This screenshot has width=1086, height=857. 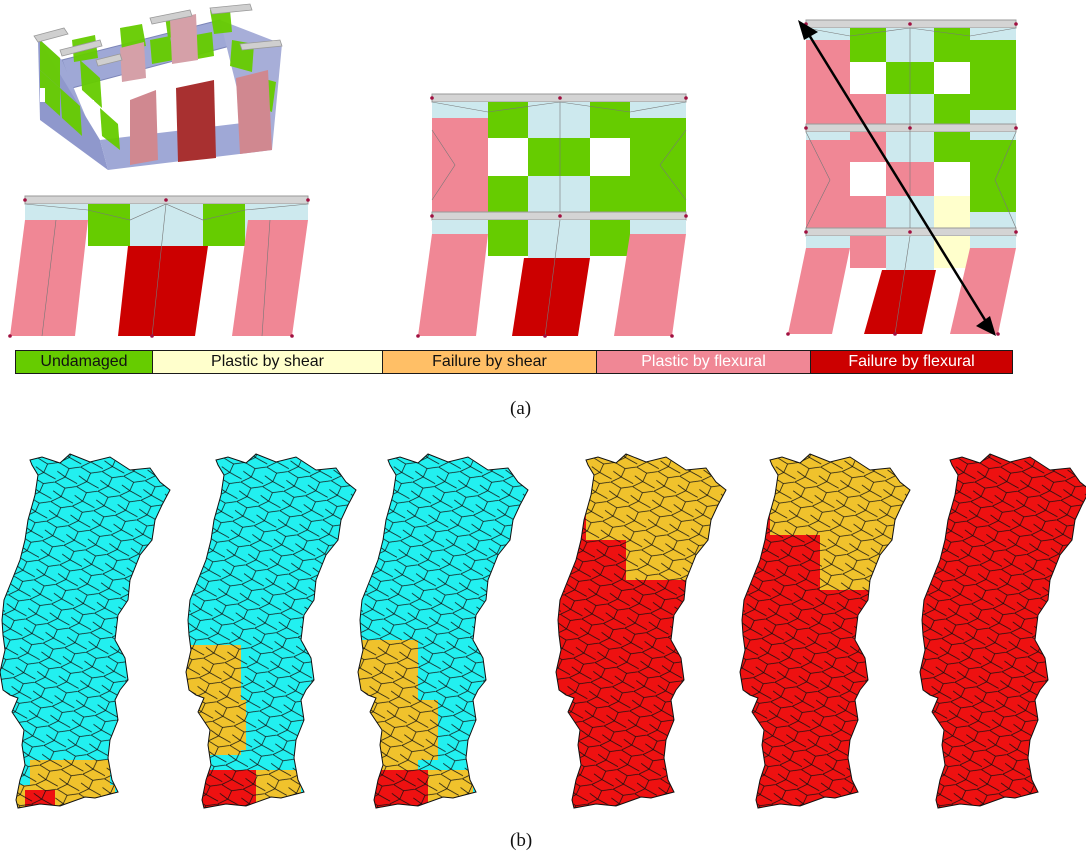 I want to click on pier-plastic-right, so click(x=650, y=285).